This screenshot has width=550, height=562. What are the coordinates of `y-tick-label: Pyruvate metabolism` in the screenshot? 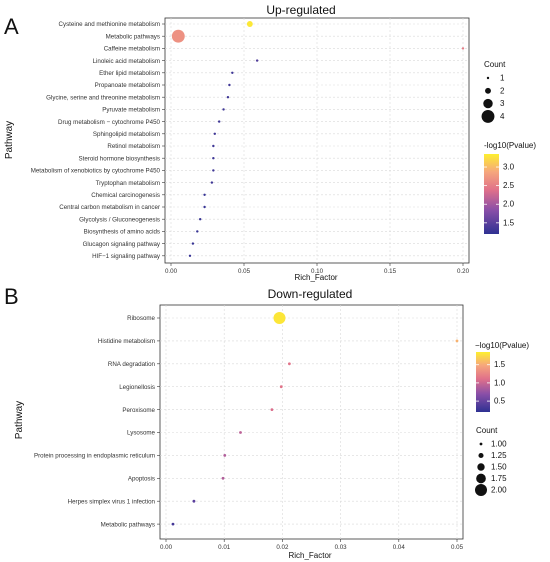 It's located at (131, 110).